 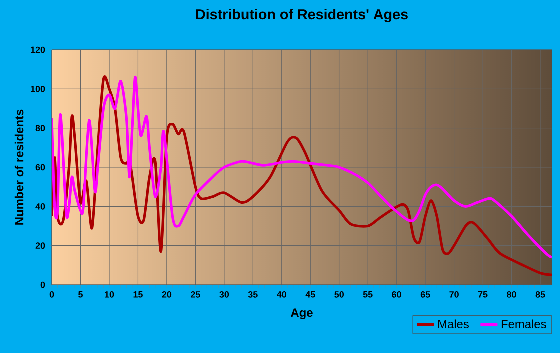 I want to click on x-tick-label: 0, so click(x=52, y=295).